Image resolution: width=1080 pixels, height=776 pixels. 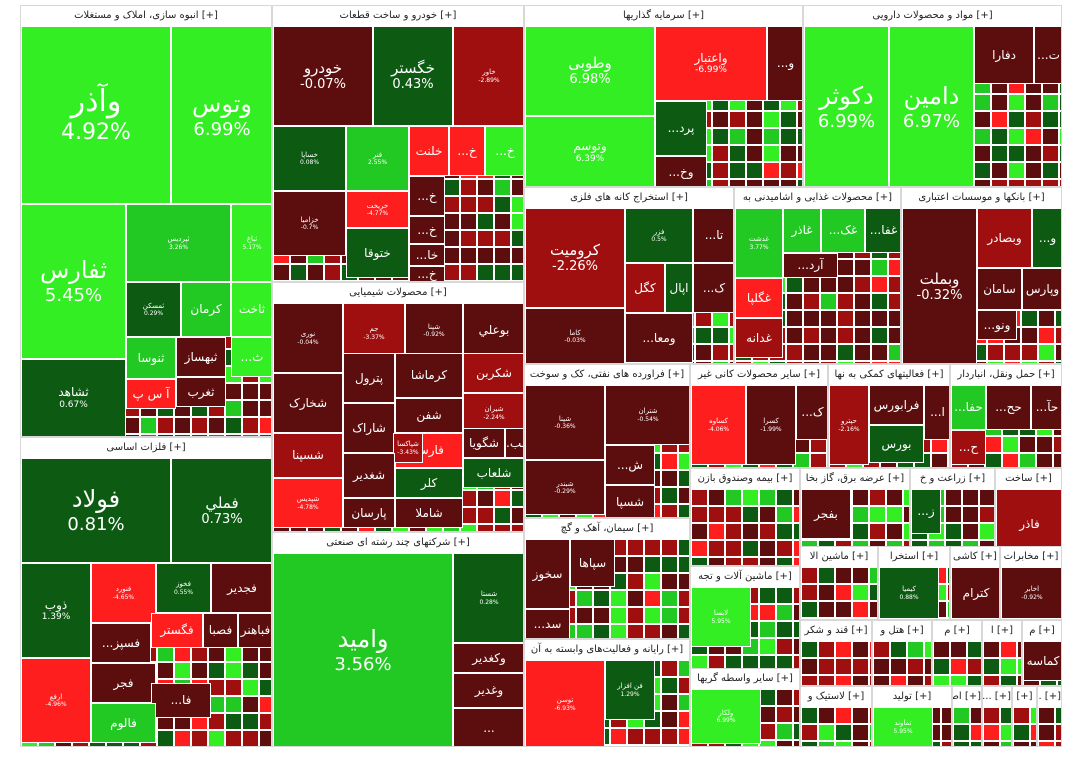 What do you see at coordinates (429, 513) in the screenshot?
I see `stock-tile: شاملا` at bounding box center [429, 513].